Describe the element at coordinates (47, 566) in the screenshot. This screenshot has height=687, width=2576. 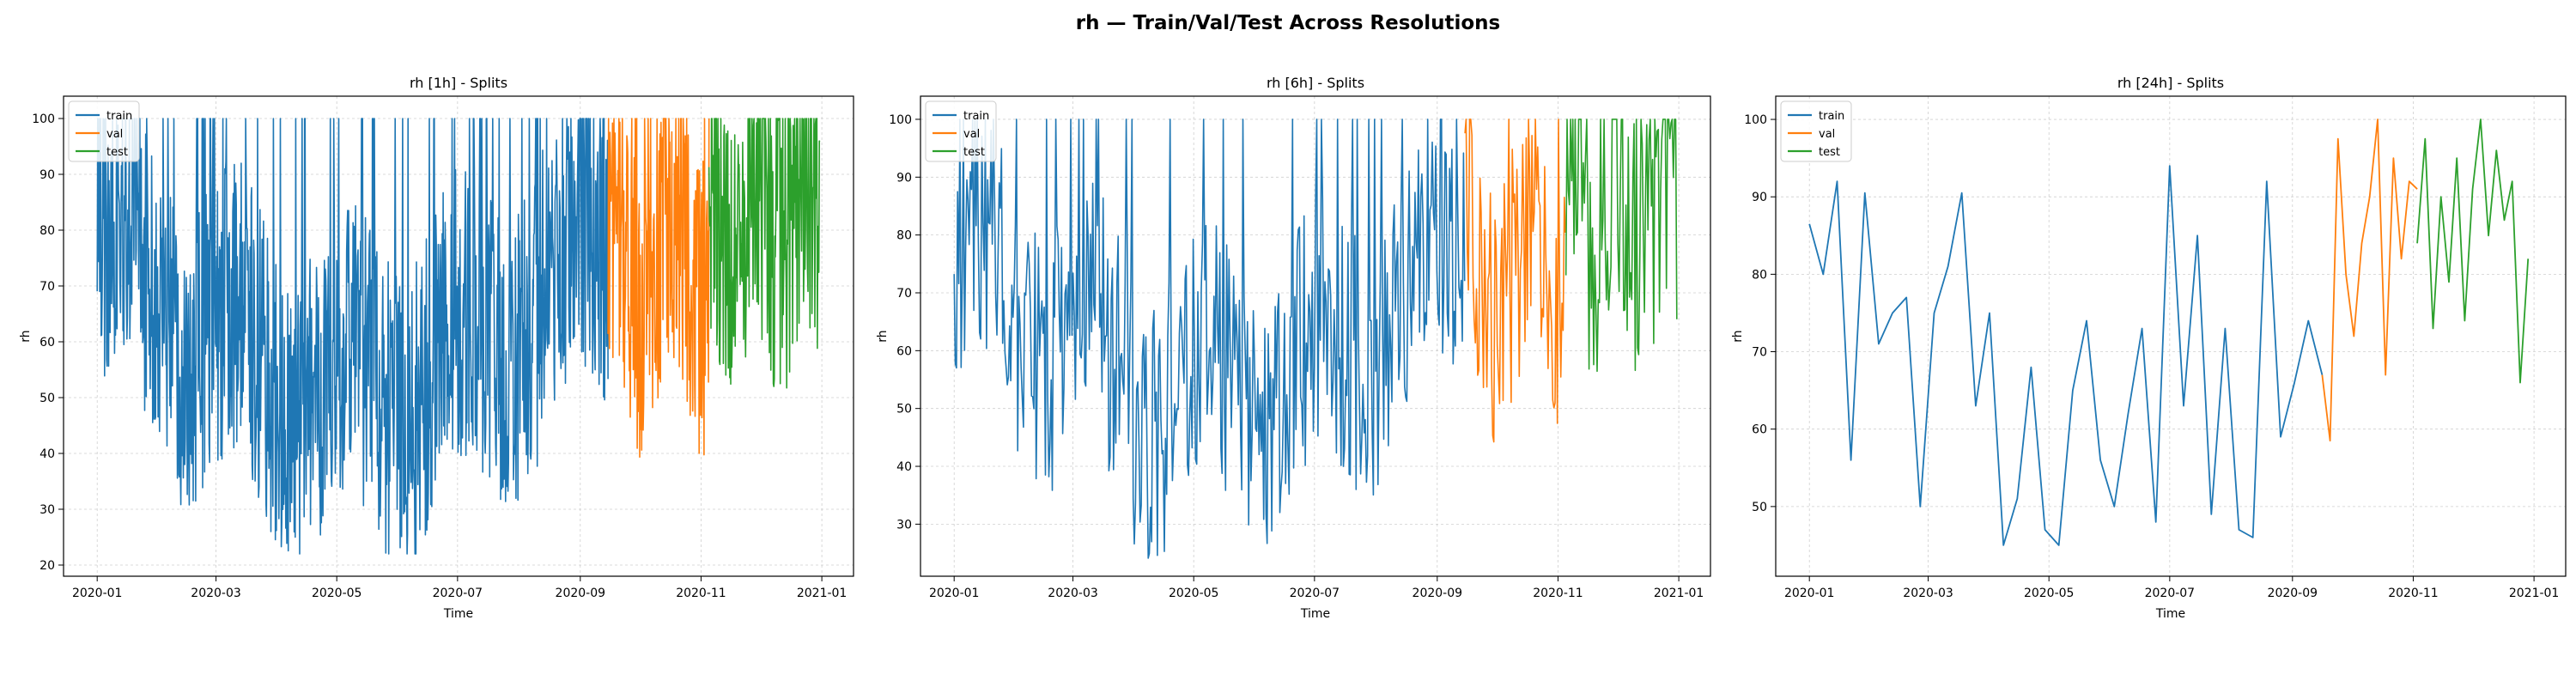
I see `y-tick-label: 20` at that location.